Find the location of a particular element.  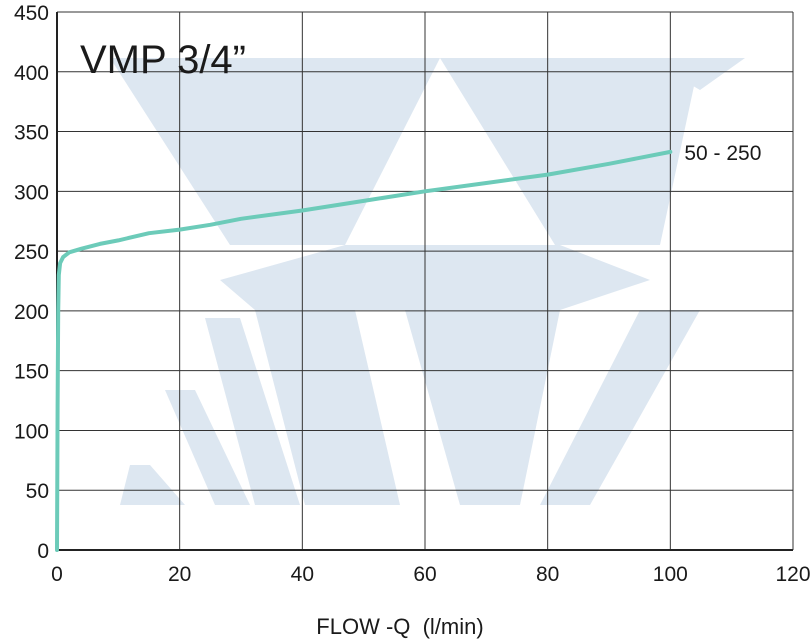

y-tick-label: 400 is located at coordinates (31, 73).